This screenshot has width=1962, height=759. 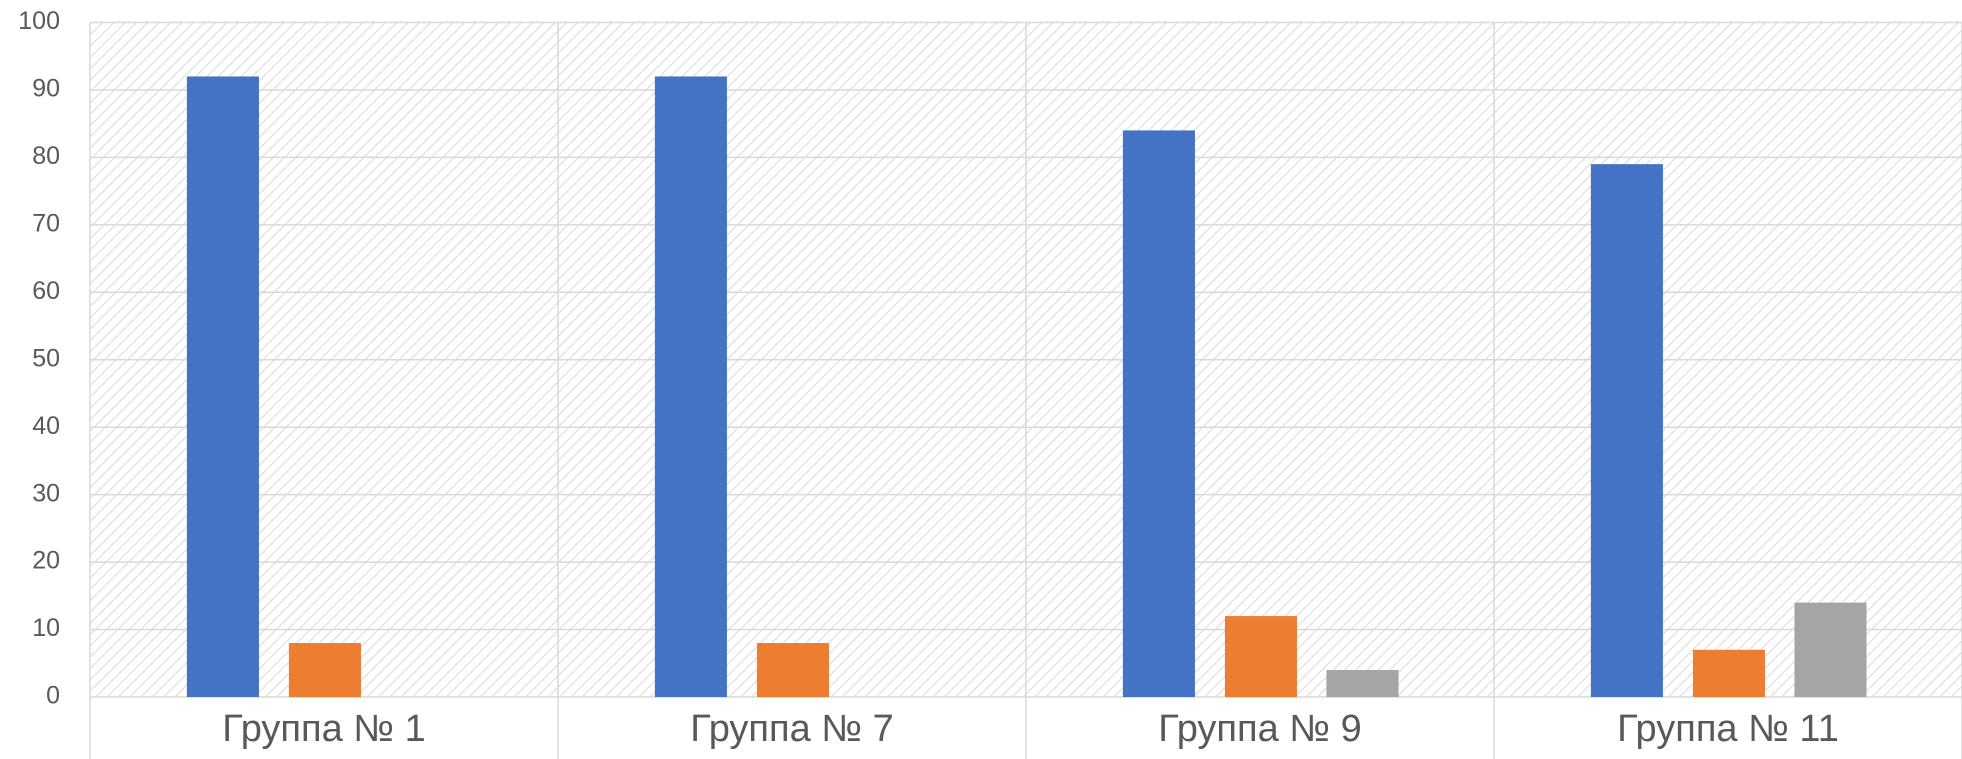 I want to click on x-tick-label: Группа № 7, so click(x=791, y=729).